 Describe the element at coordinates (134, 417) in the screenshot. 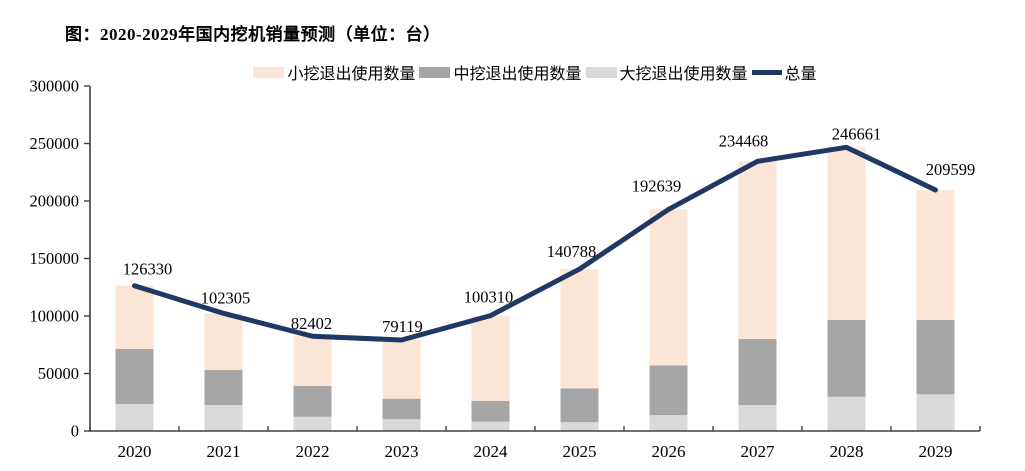

I see `bar-segment-2-2020` at that location.